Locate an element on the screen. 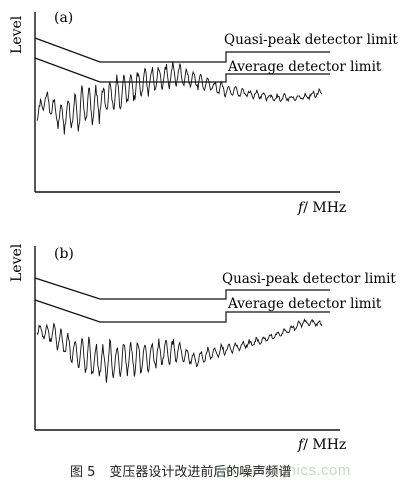 Image resolution: width=400 pixels, height=488 pixels. panel-a-quasi-peak-label: Quasi-peak detector limit is located at coordinates (311, 40).